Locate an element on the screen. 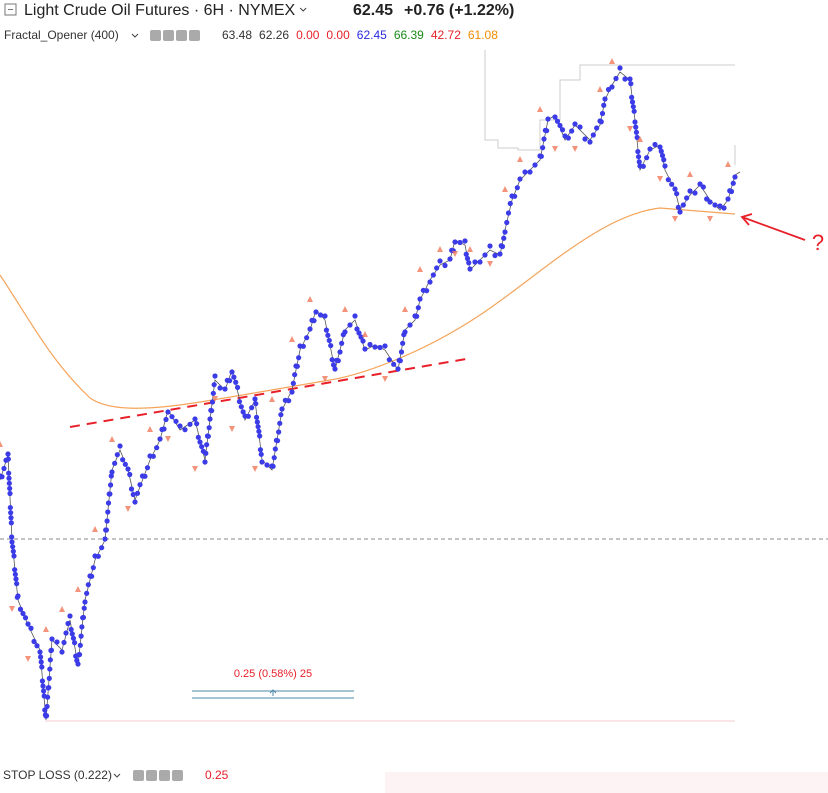 This screenshot has width=828, height=793. indicator-name: Fractal_Opener (400) is located at coordinates (61, 35).